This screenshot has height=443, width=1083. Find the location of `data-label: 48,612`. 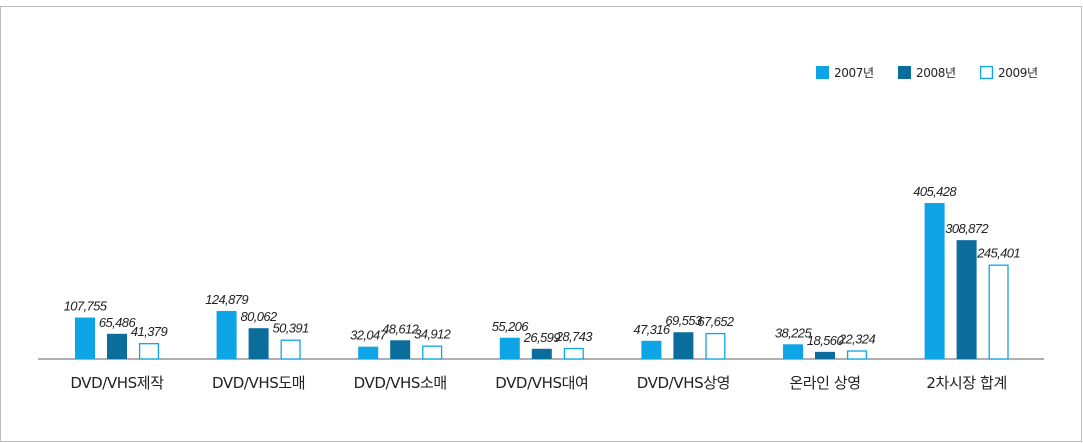

data-label: 48,612 is located at coordinates (401, 328).